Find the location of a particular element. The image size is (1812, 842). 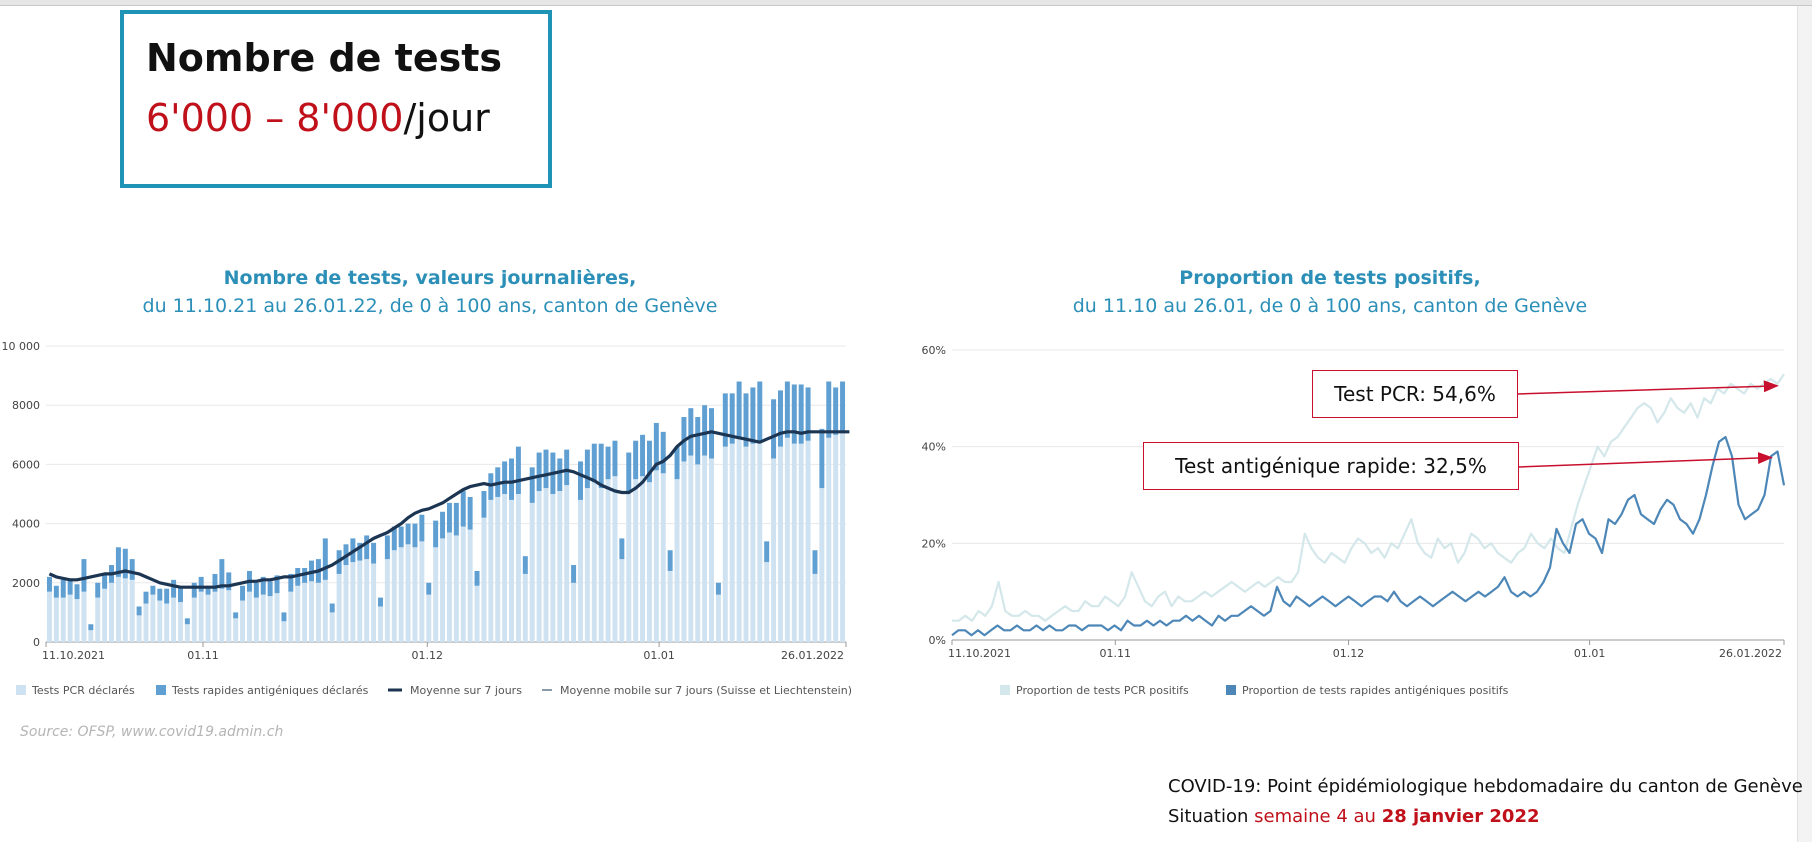

legend-swatch-antigen-positive is located at coordinates (1231, 690).